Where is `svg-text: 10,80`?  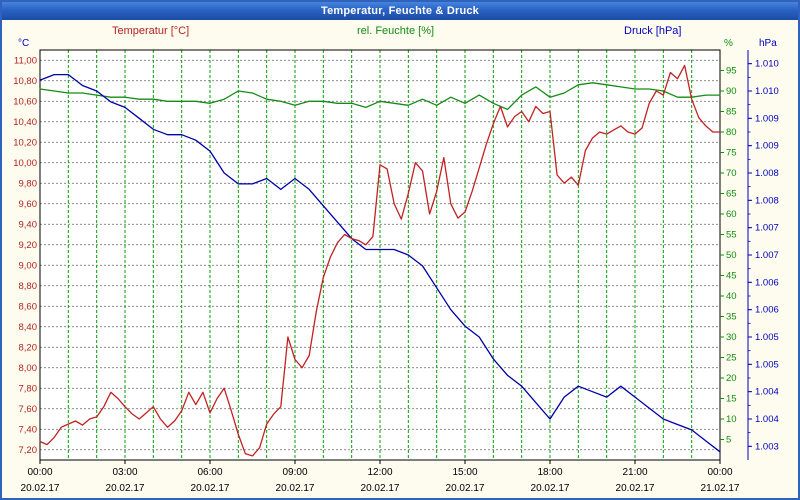 svg-text: 10,80 is located at coordinates (25, 81).